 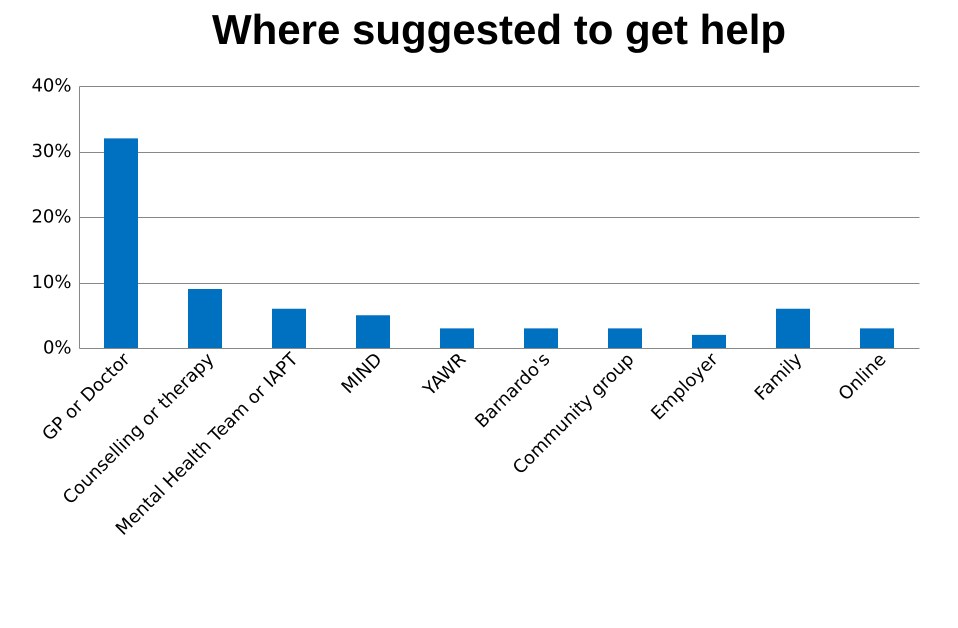 I want to click on y-tick-label: 0%, so click(x=57, y=348).